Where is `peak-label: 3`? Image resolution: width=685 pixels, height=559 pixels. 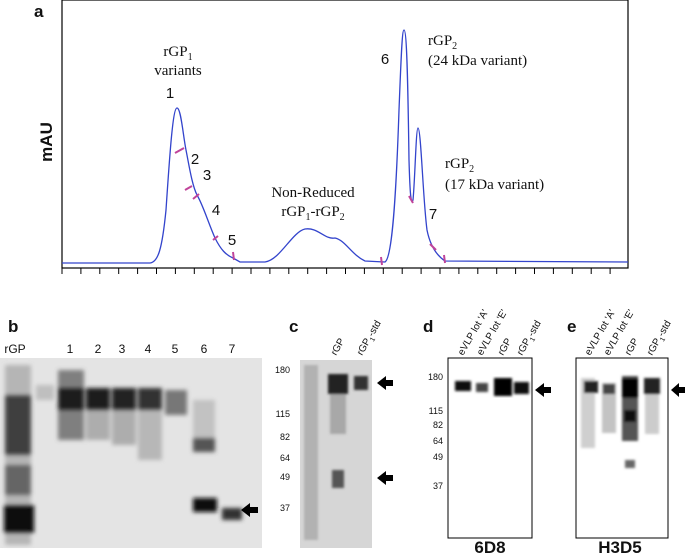 peak-label: 3 is located at coordinates (207, 175).